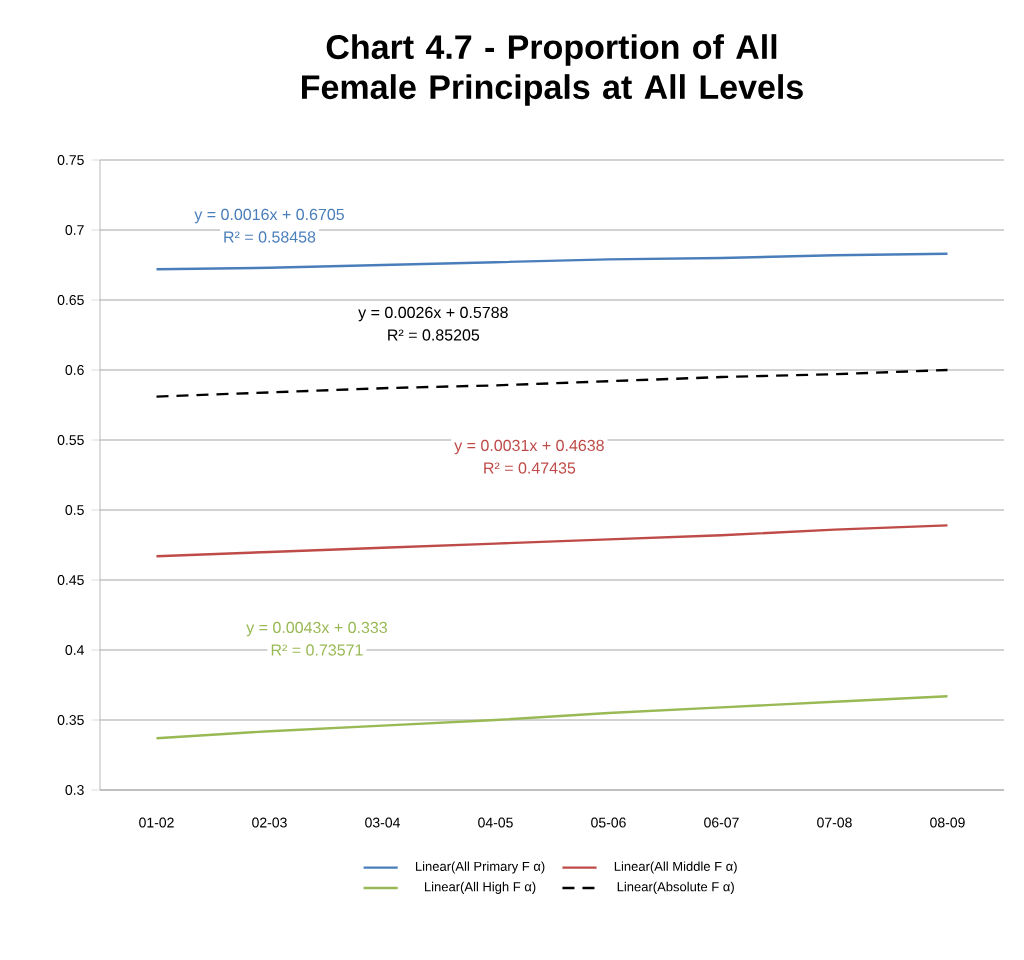 This screenshot has height=960, width=1024. I want to click on legend-label: Linear(All High F α), so click(480, 887).